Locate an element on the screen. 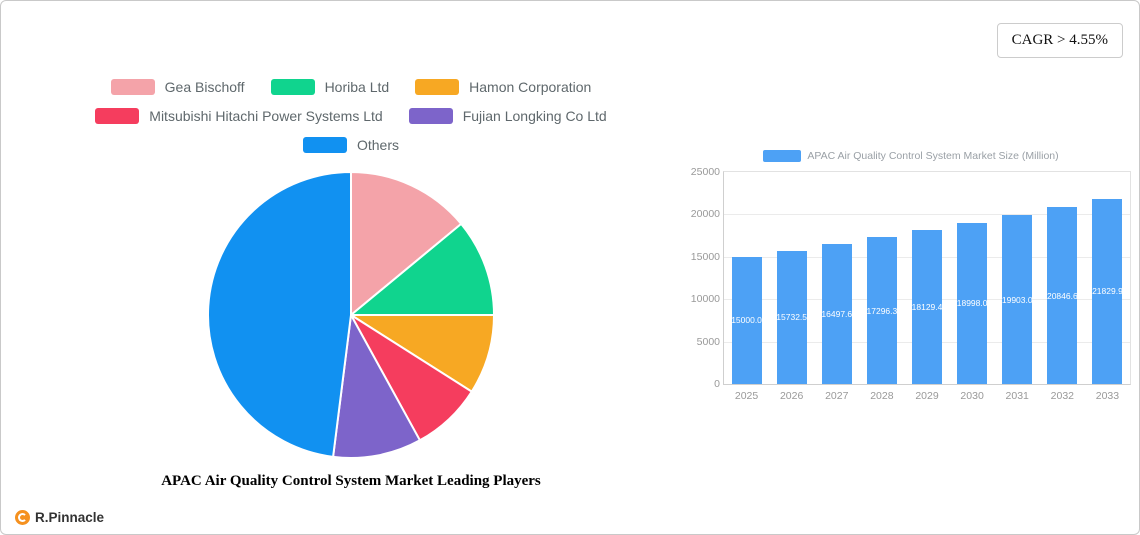 The width and height of the screenshot is (1140, 535). bar: 20846.6 is located at coordinates (1062, 295).